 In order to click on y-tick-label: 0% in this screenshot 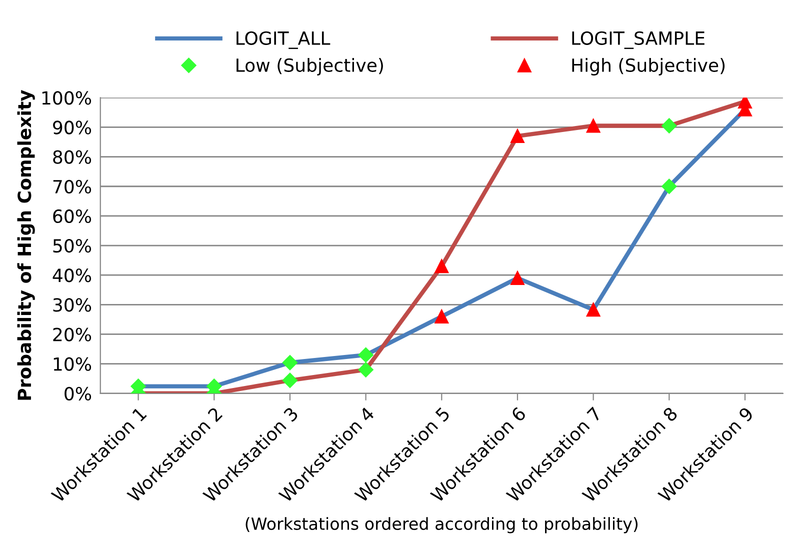, I will do `click(78, 393)`.